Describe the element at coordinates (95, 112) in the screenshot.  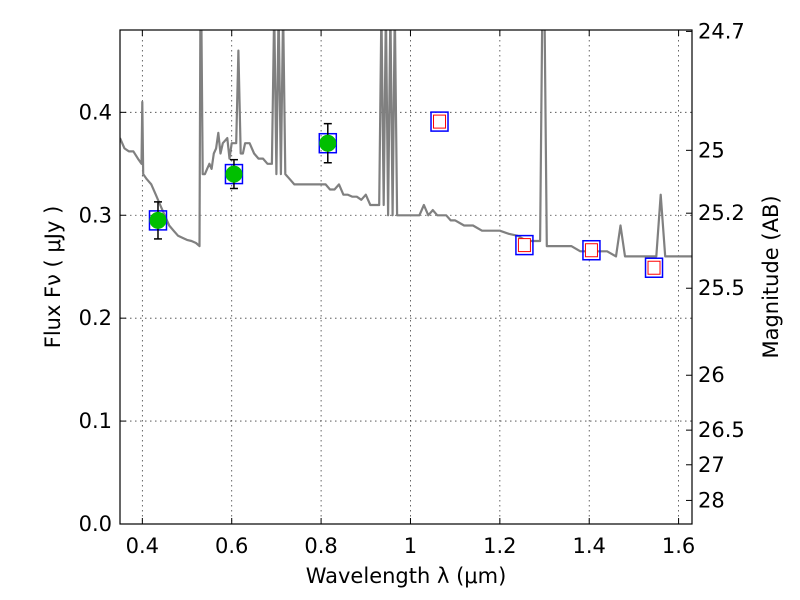
I see `y-tick-label: 0.4` at that location.